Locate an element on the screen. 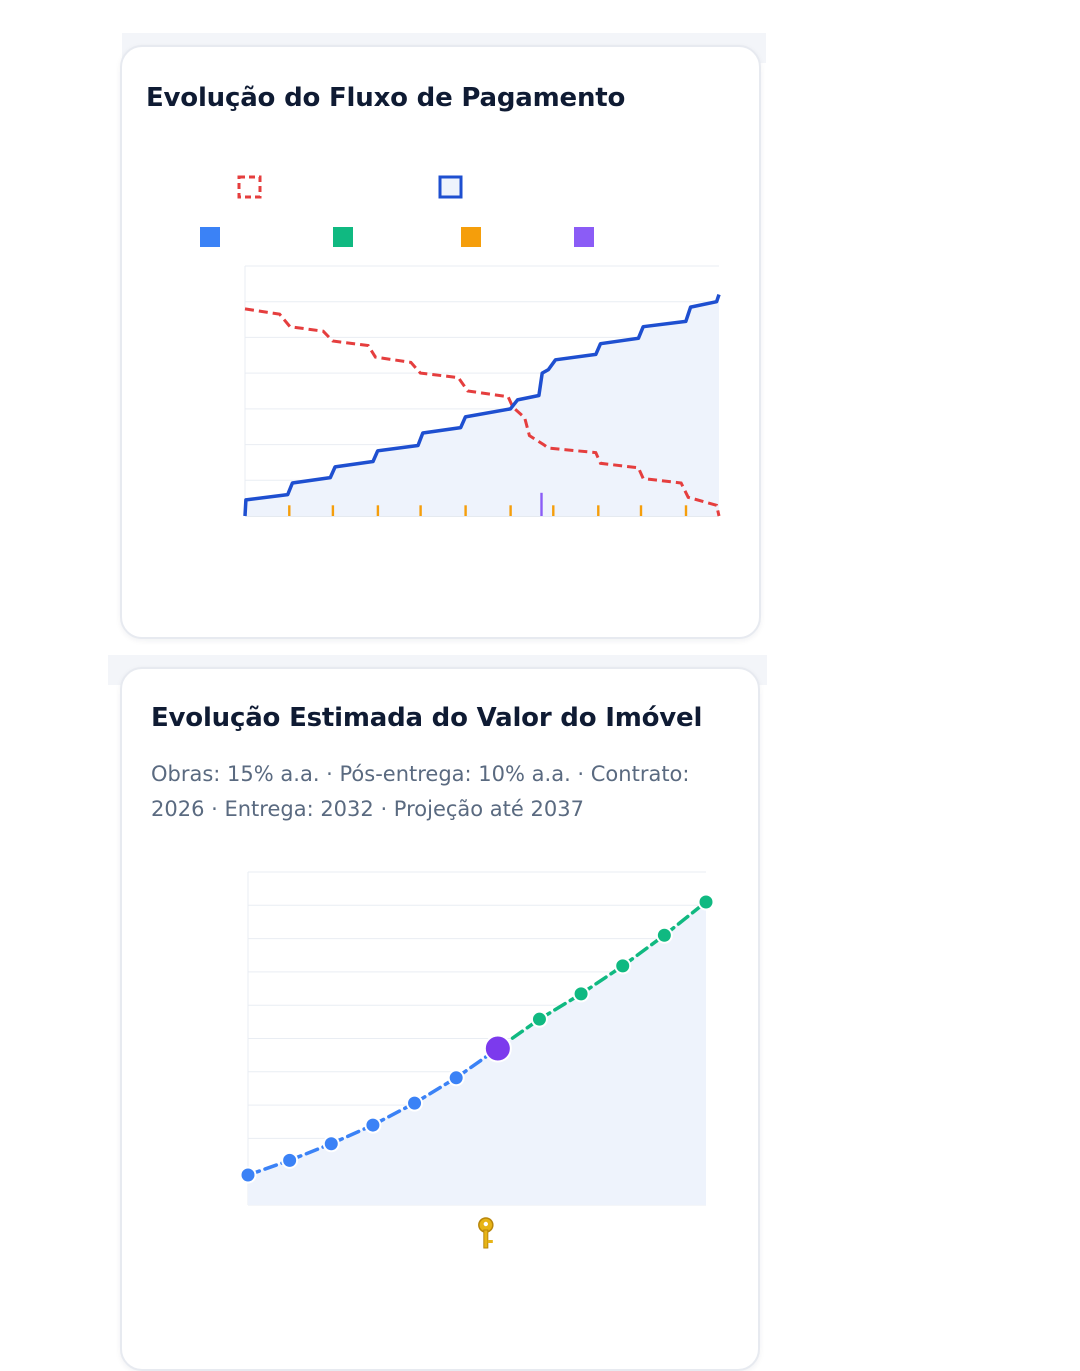 The width and height of the screenshot is (1080, 1371). acumulado-area is located at coordinates (482, 405).